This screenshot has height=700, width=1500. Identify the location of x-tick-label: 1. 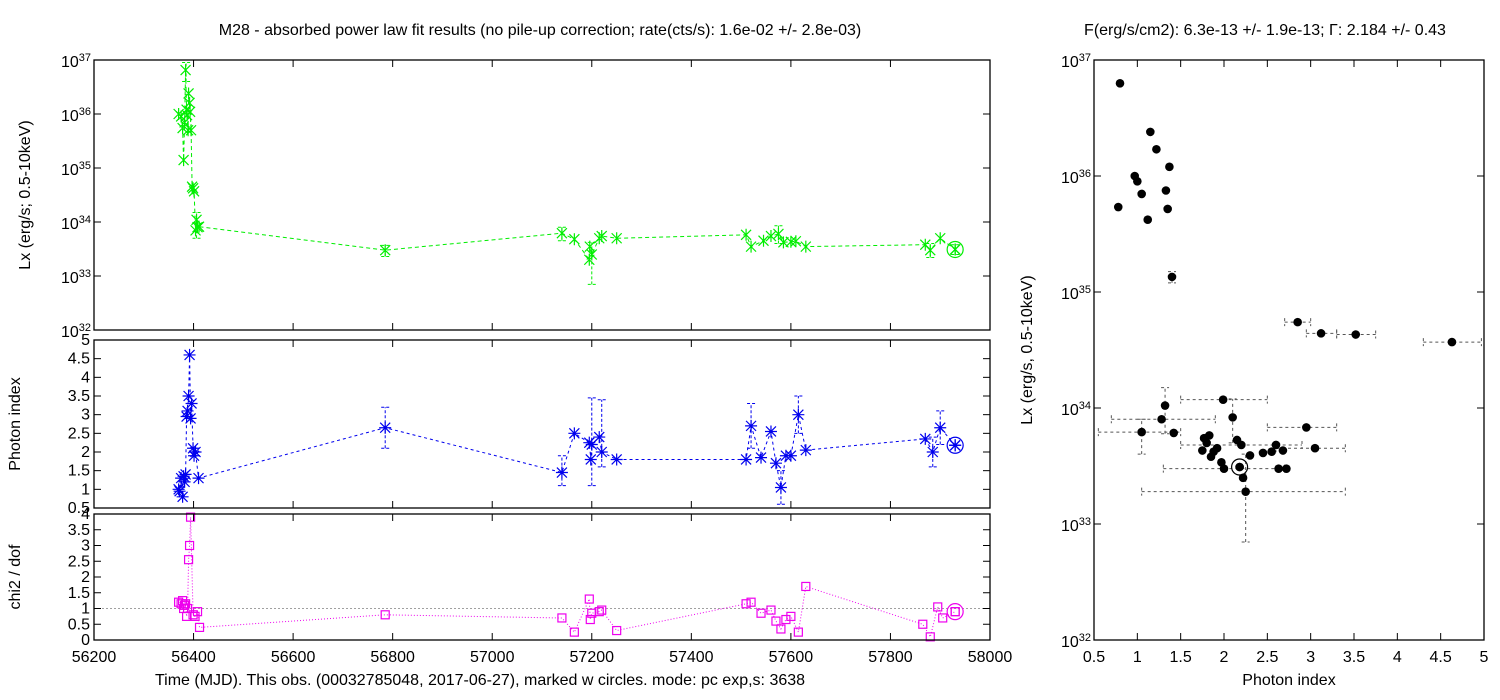
(1137, 657).